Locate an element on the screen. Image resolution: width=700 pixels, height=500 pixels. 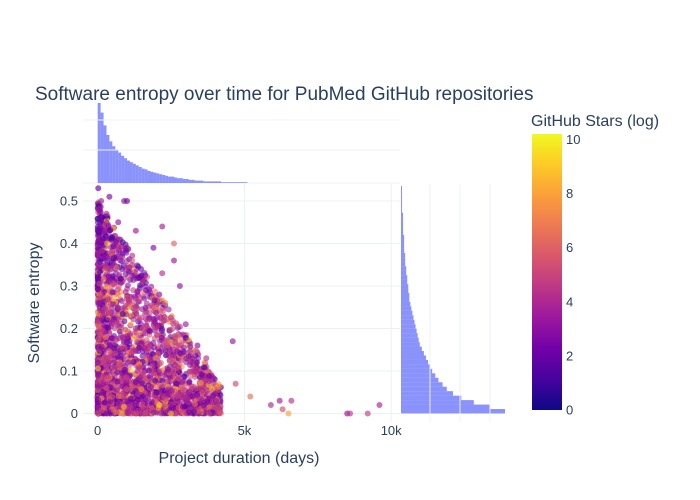
y-tick-label: 0.5 is located at coordinates (69, 201).